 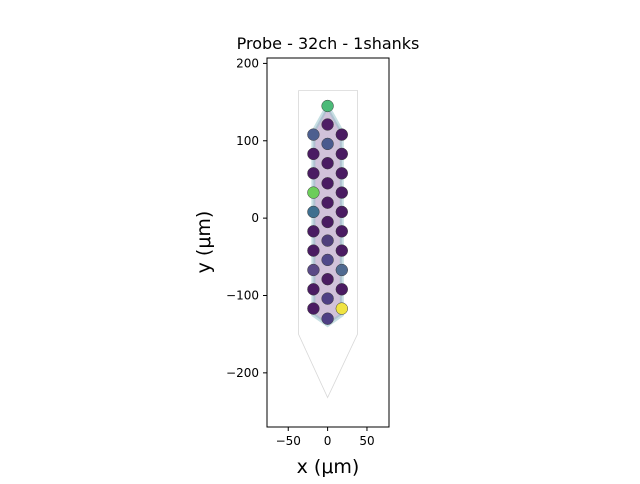 I want to click on y-axis-label: y (μm), so click(x=204, y=242).